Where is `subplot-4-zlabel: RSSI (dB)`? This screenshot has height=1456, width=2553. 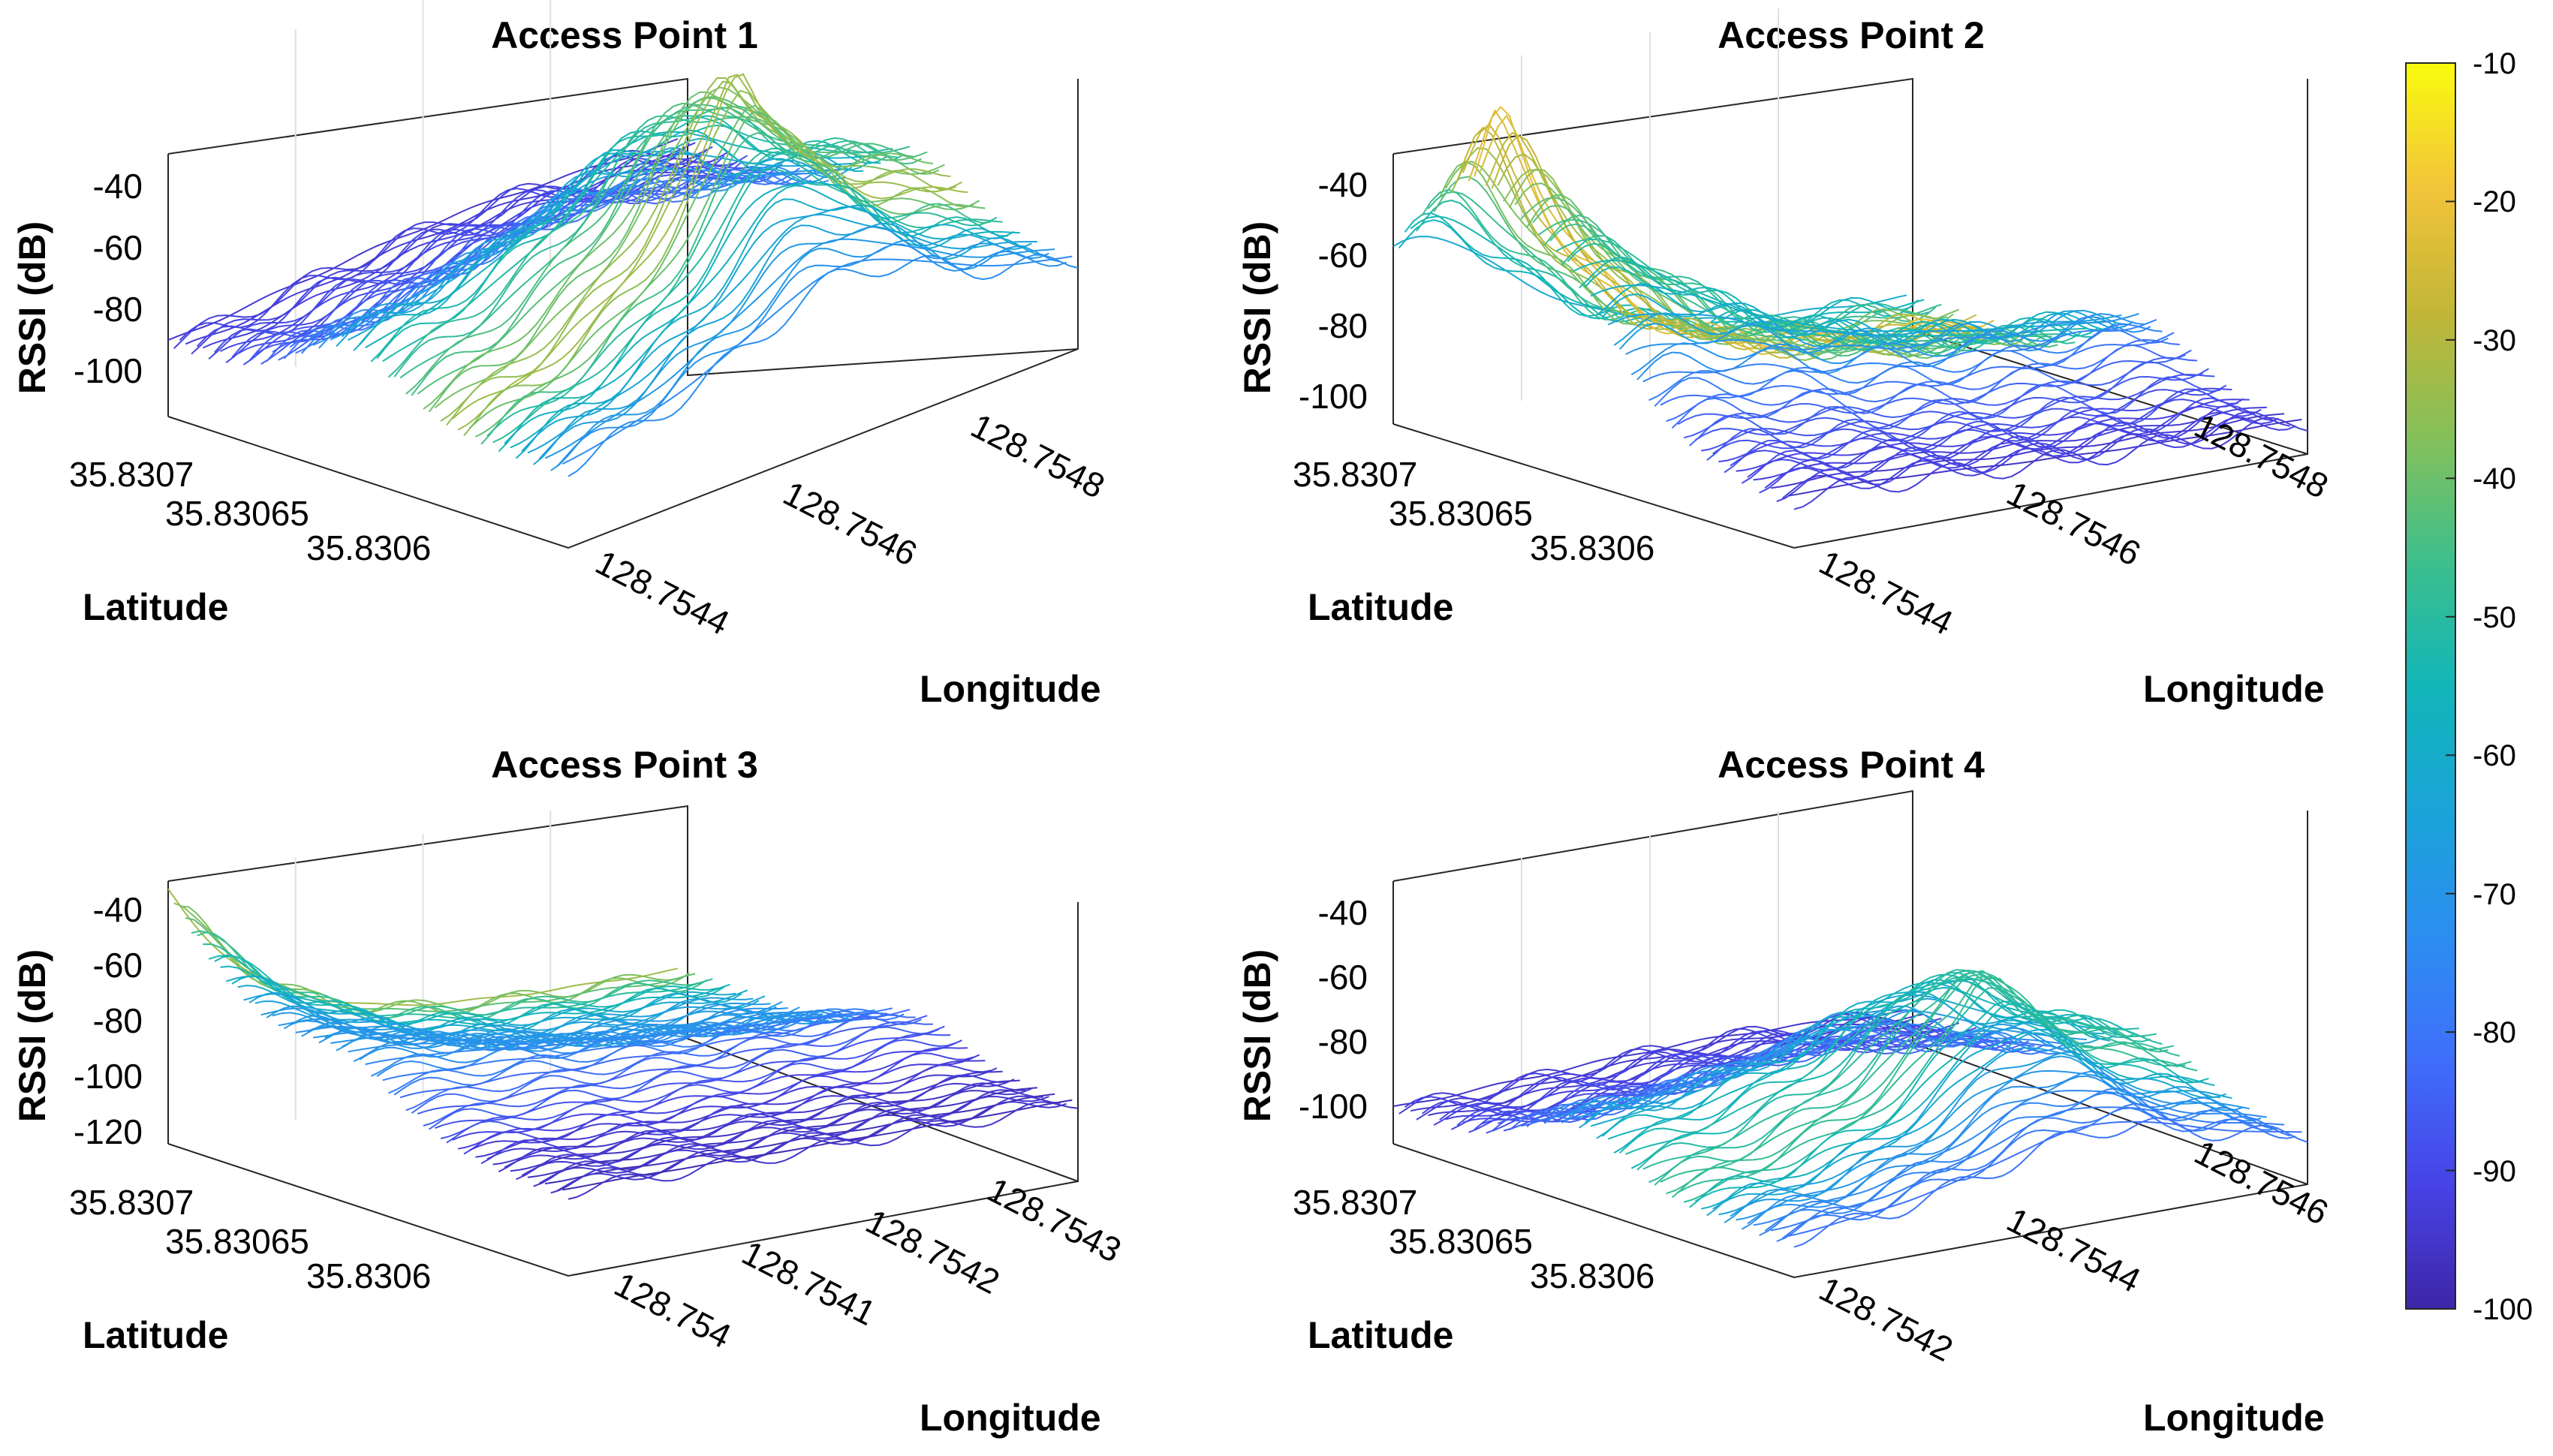 subplot-4-zlabel: RSSI (dB) is located at coordinates (1257, 1036).